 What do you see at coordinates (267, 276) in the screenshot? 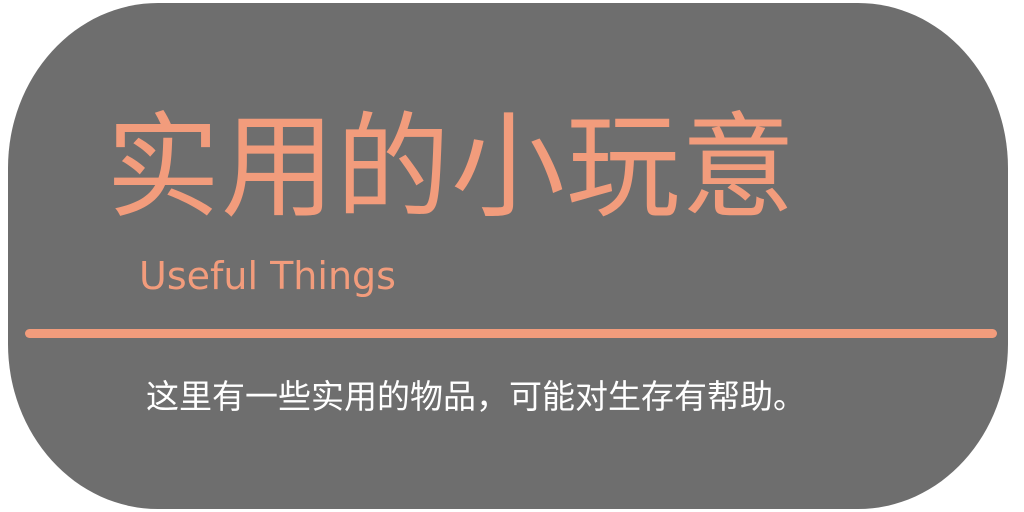
I see `banner-subtitle: Useful Things` at bounding box center [267, 276].